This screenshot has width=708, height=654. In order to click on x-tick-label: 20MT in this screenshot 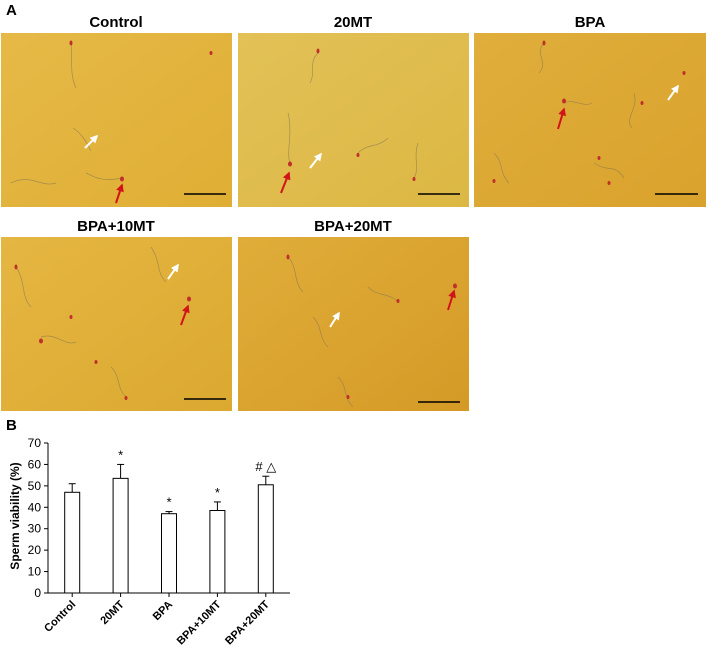, I will do `click(112, 612)`.